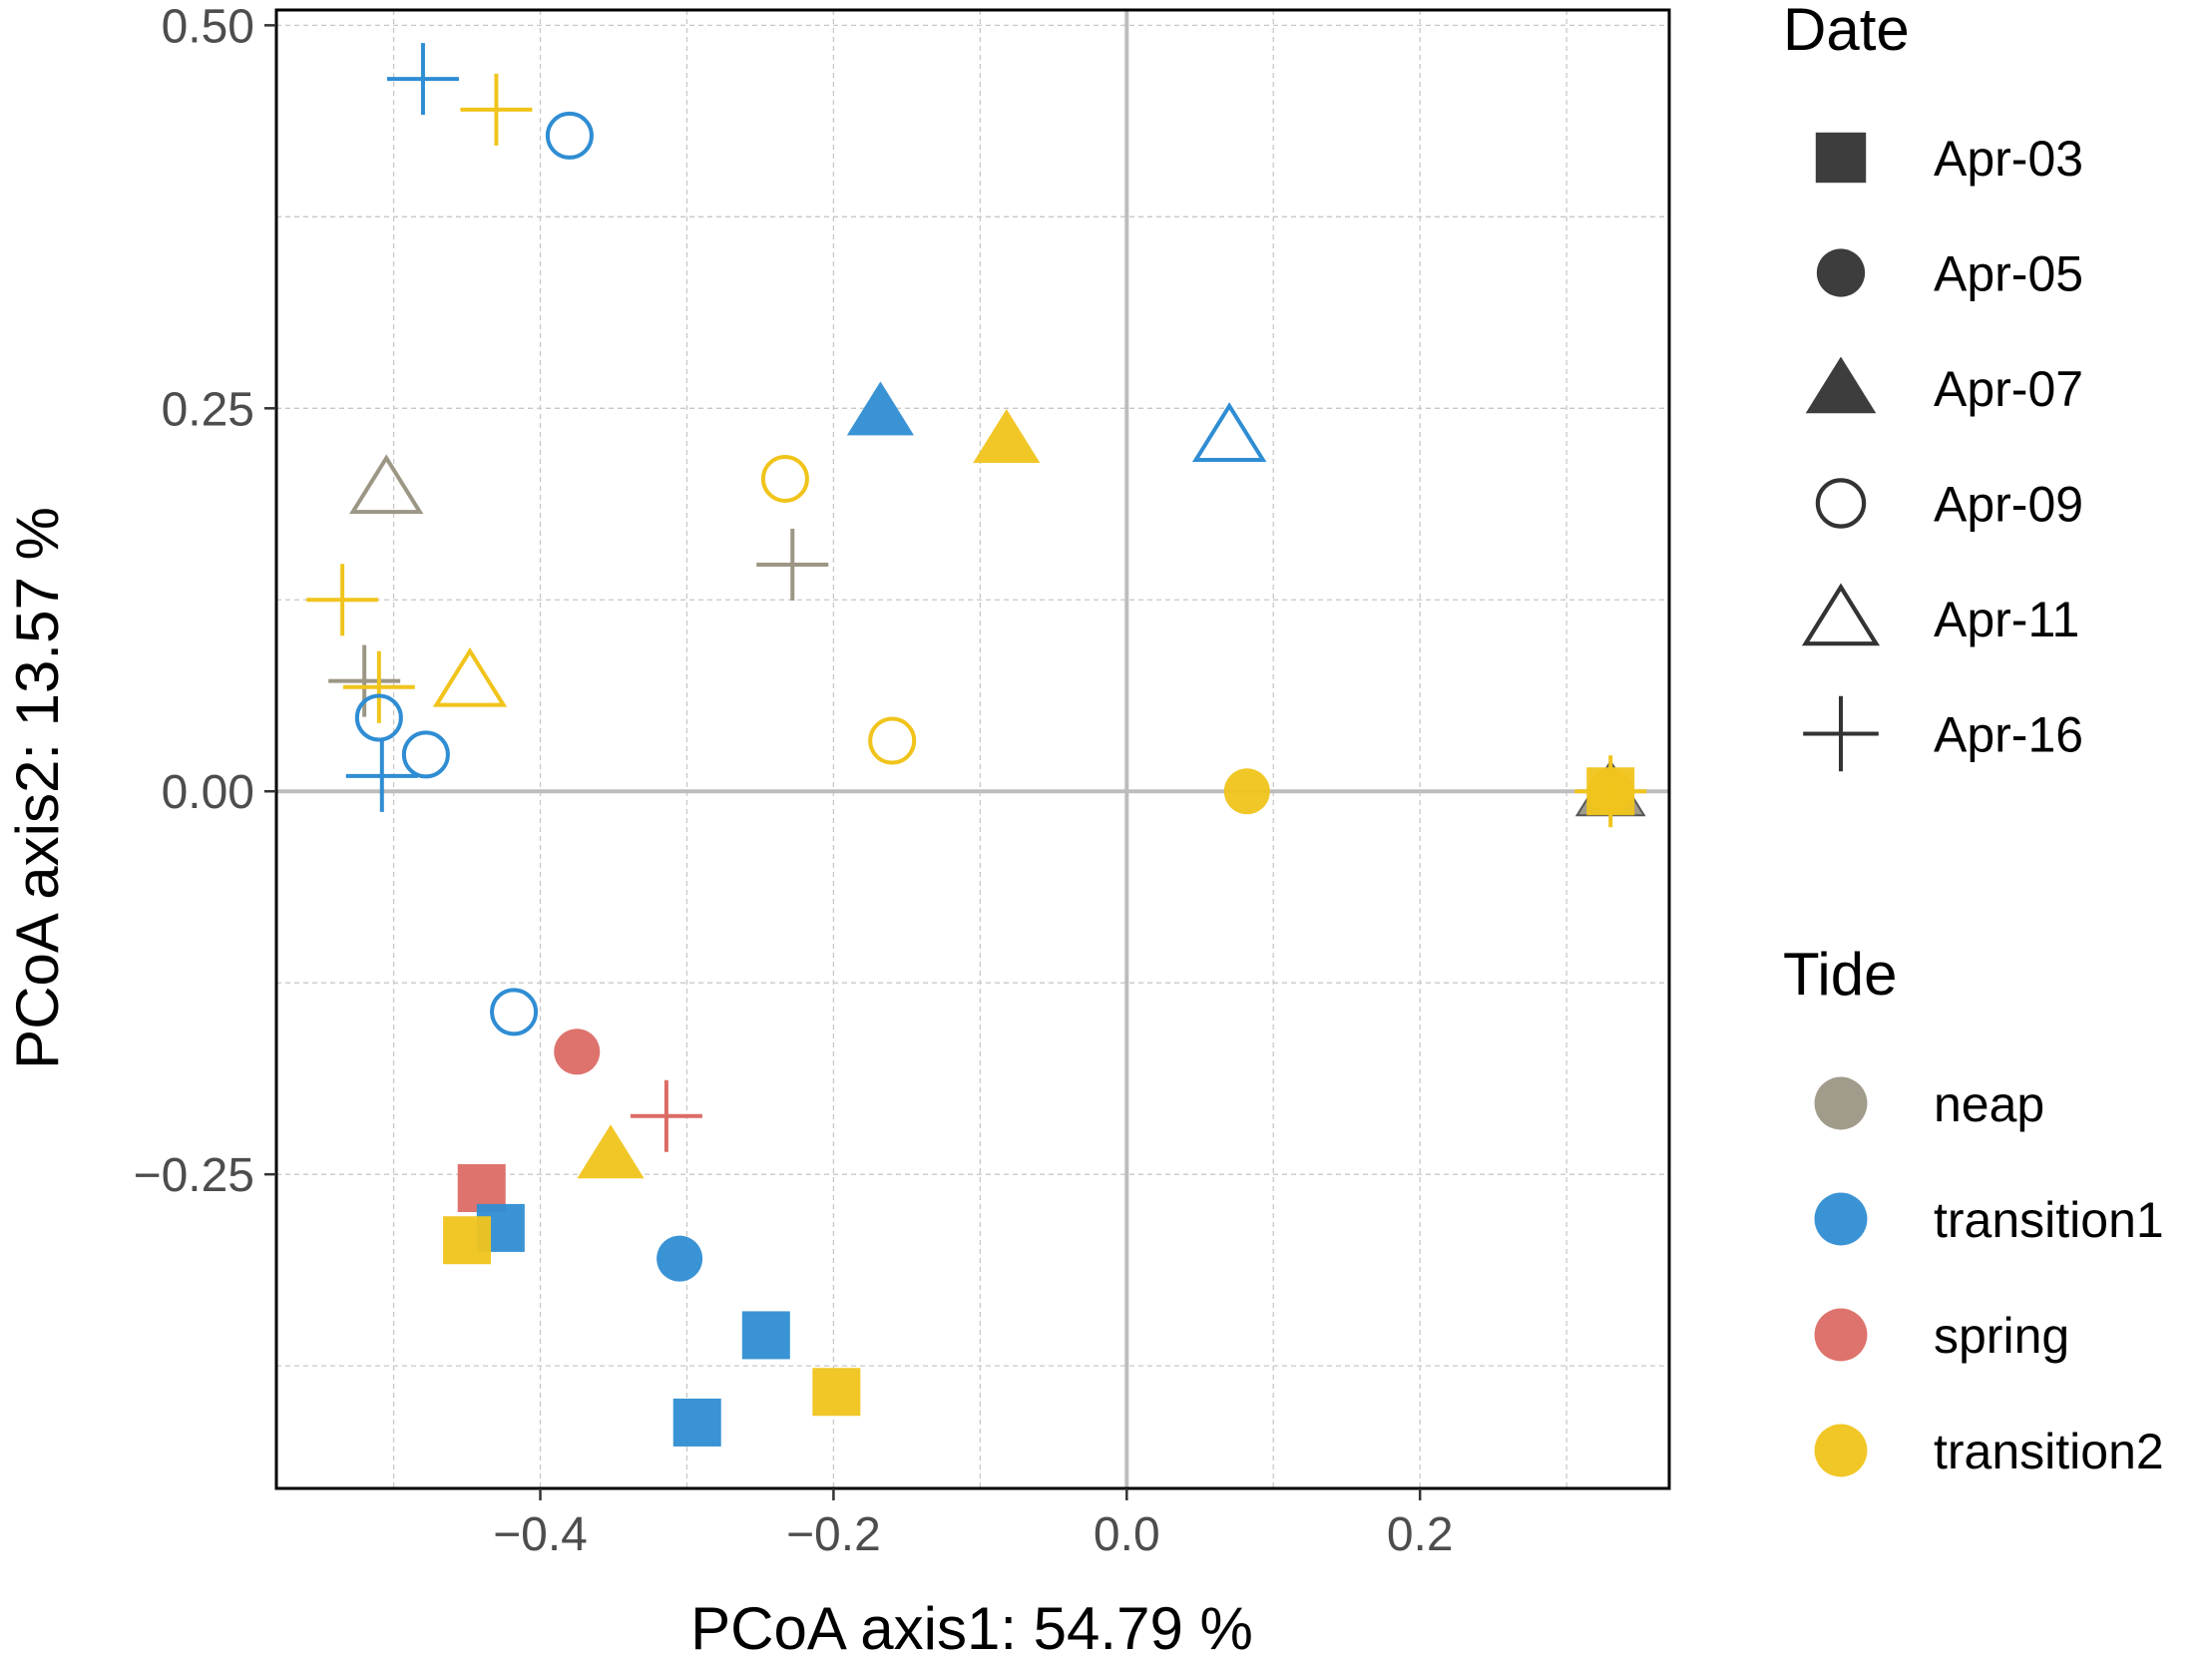 This screenshot has height=1659, width=2212. I want to click on legend-key-transition1, so click(1841, 1219).